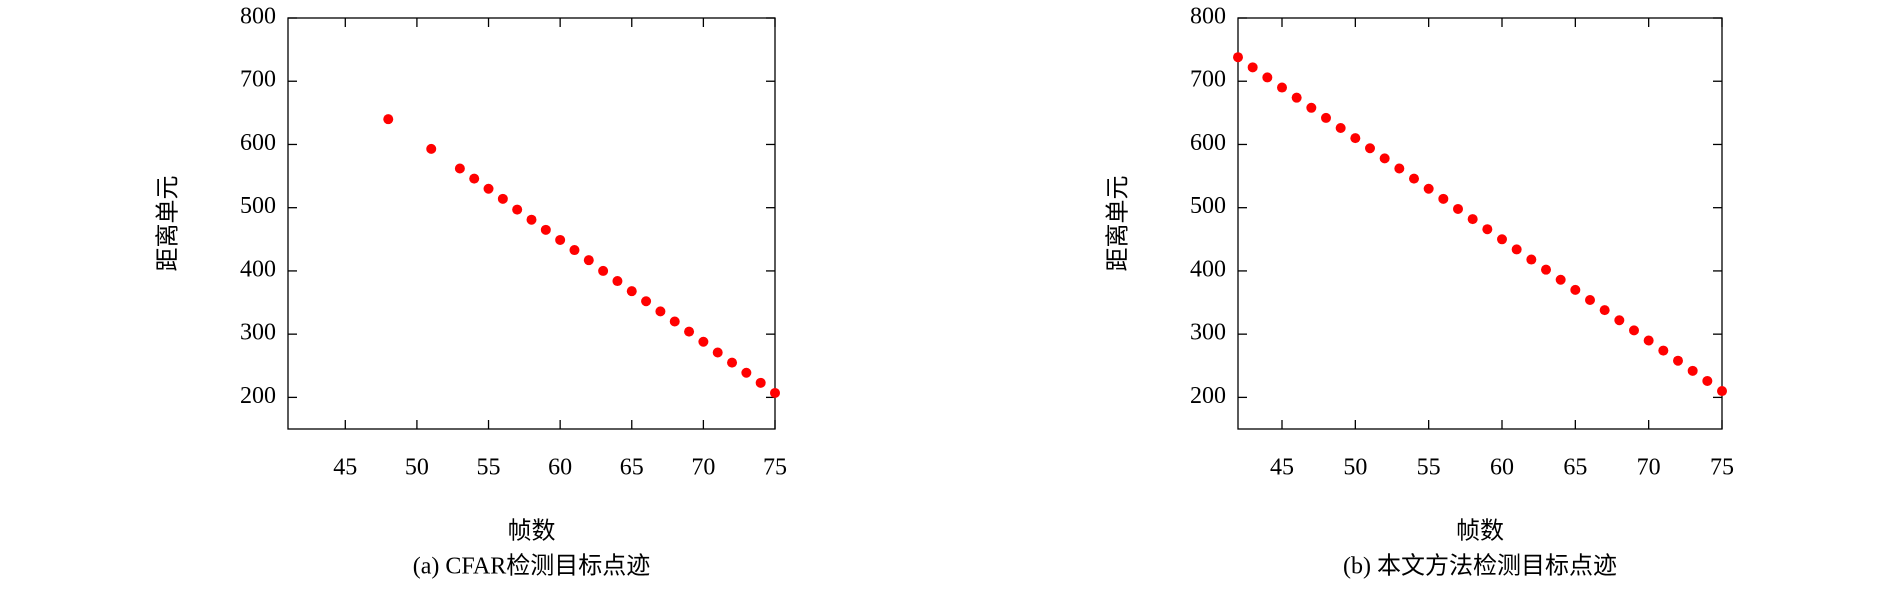 The height and width of the screenshot is (600, 1890). What do you see at coordinates (532, 566) in the screenshot?
I see `caption: (a) CFAR检测目标点迹` at bounding box center [532, 566].